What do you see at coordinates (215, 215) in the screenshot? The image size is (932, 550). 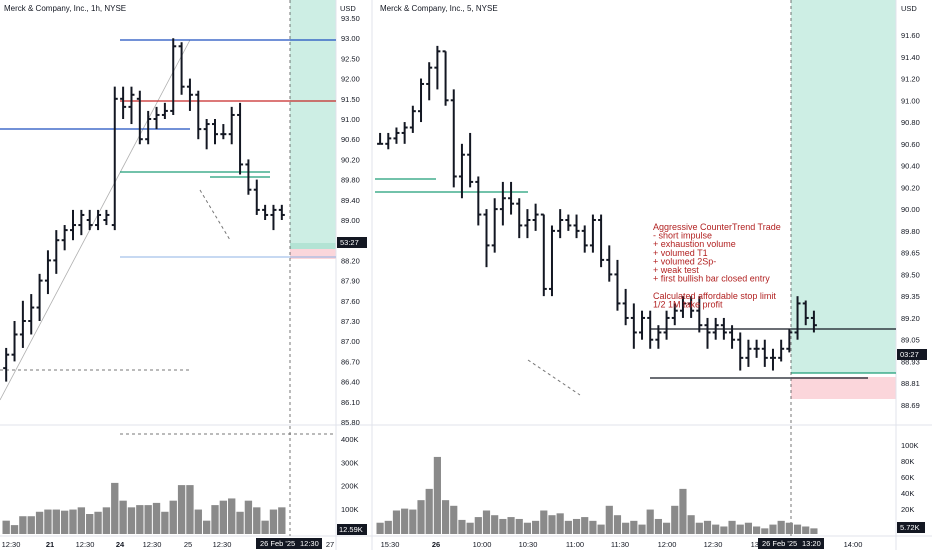 I see `dashed-arrow-left` at bounding box center [215, 215].